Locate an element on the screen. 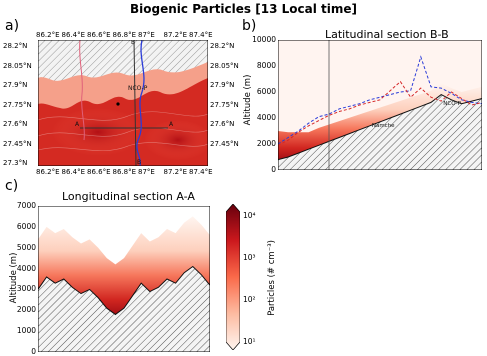 The image size is (487, 356). panel-c-label: c) is located at coordinates (12, 186).